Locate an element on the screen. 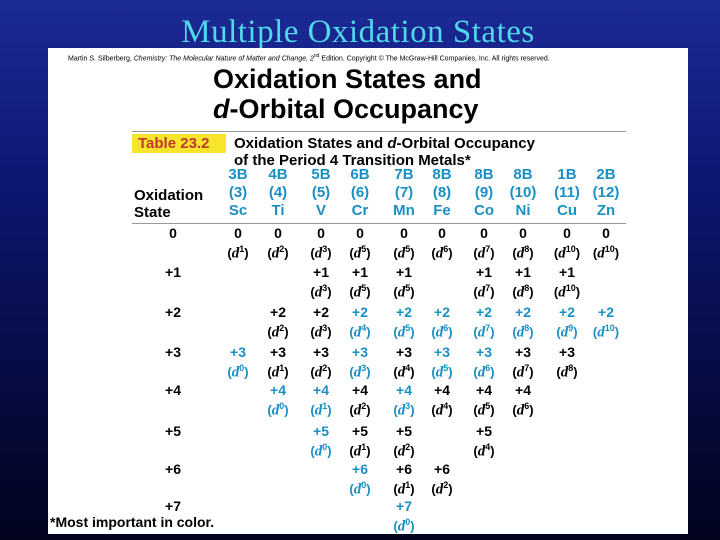  table-cell: +4 (d3) is located at coordinates (404, 400).